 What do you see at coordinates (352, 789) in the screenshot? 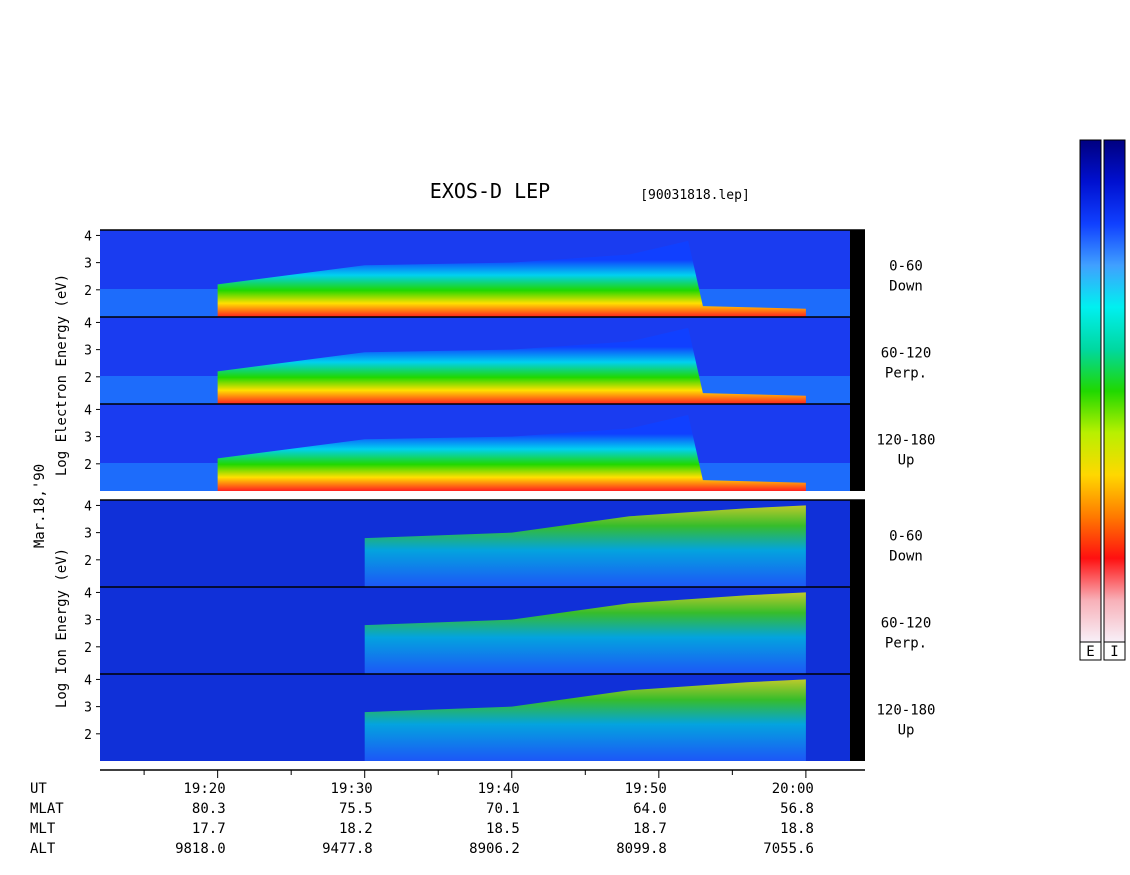
I see `ephemeris-value: 19:30` at bounding box center [352, 789].